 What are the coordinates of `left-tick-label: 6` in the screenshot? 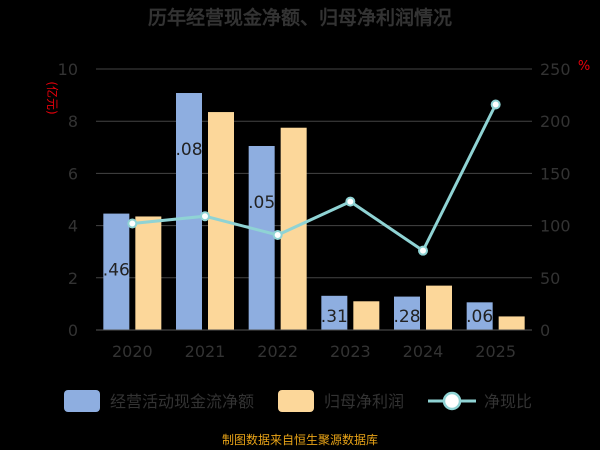 It's located at (73, 173).